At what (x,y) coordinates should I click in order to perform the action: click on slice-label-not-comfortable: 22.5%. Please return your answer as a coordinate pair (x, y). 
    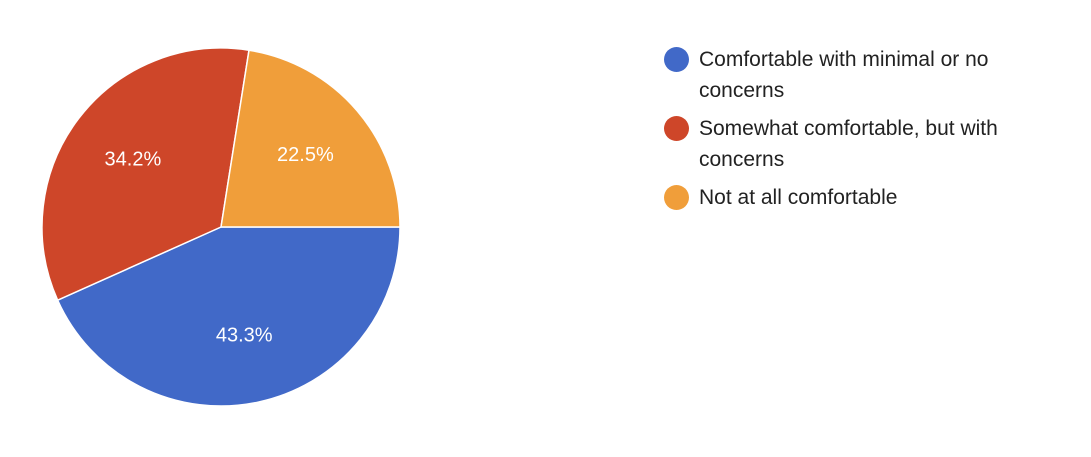
    Looking at the image, I should click on (305, 155).